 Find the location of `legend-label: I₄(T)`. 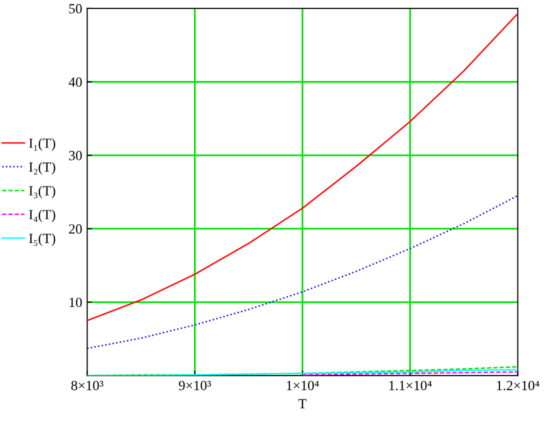

legend-label: I₄(T) is located at coordinates (42, 216).